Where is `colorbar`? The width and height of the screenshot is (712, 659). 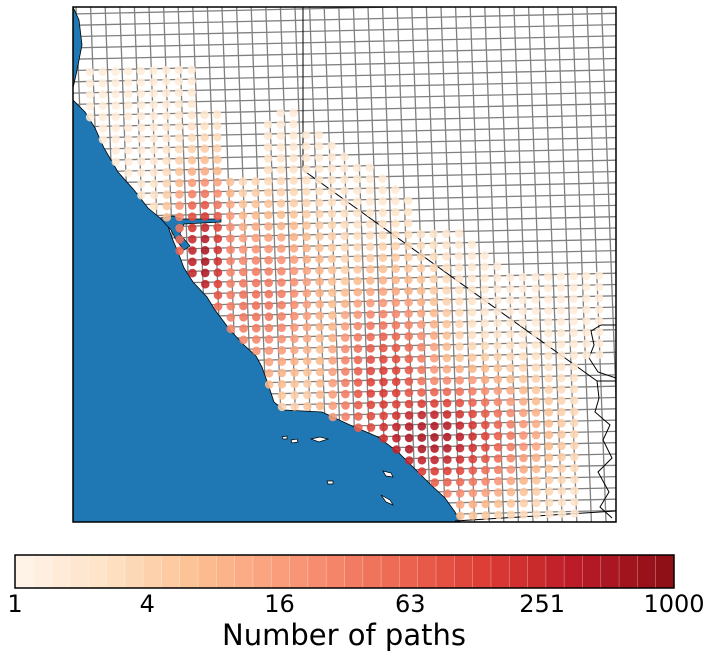 colorbar is located at coordinates (345, 571).